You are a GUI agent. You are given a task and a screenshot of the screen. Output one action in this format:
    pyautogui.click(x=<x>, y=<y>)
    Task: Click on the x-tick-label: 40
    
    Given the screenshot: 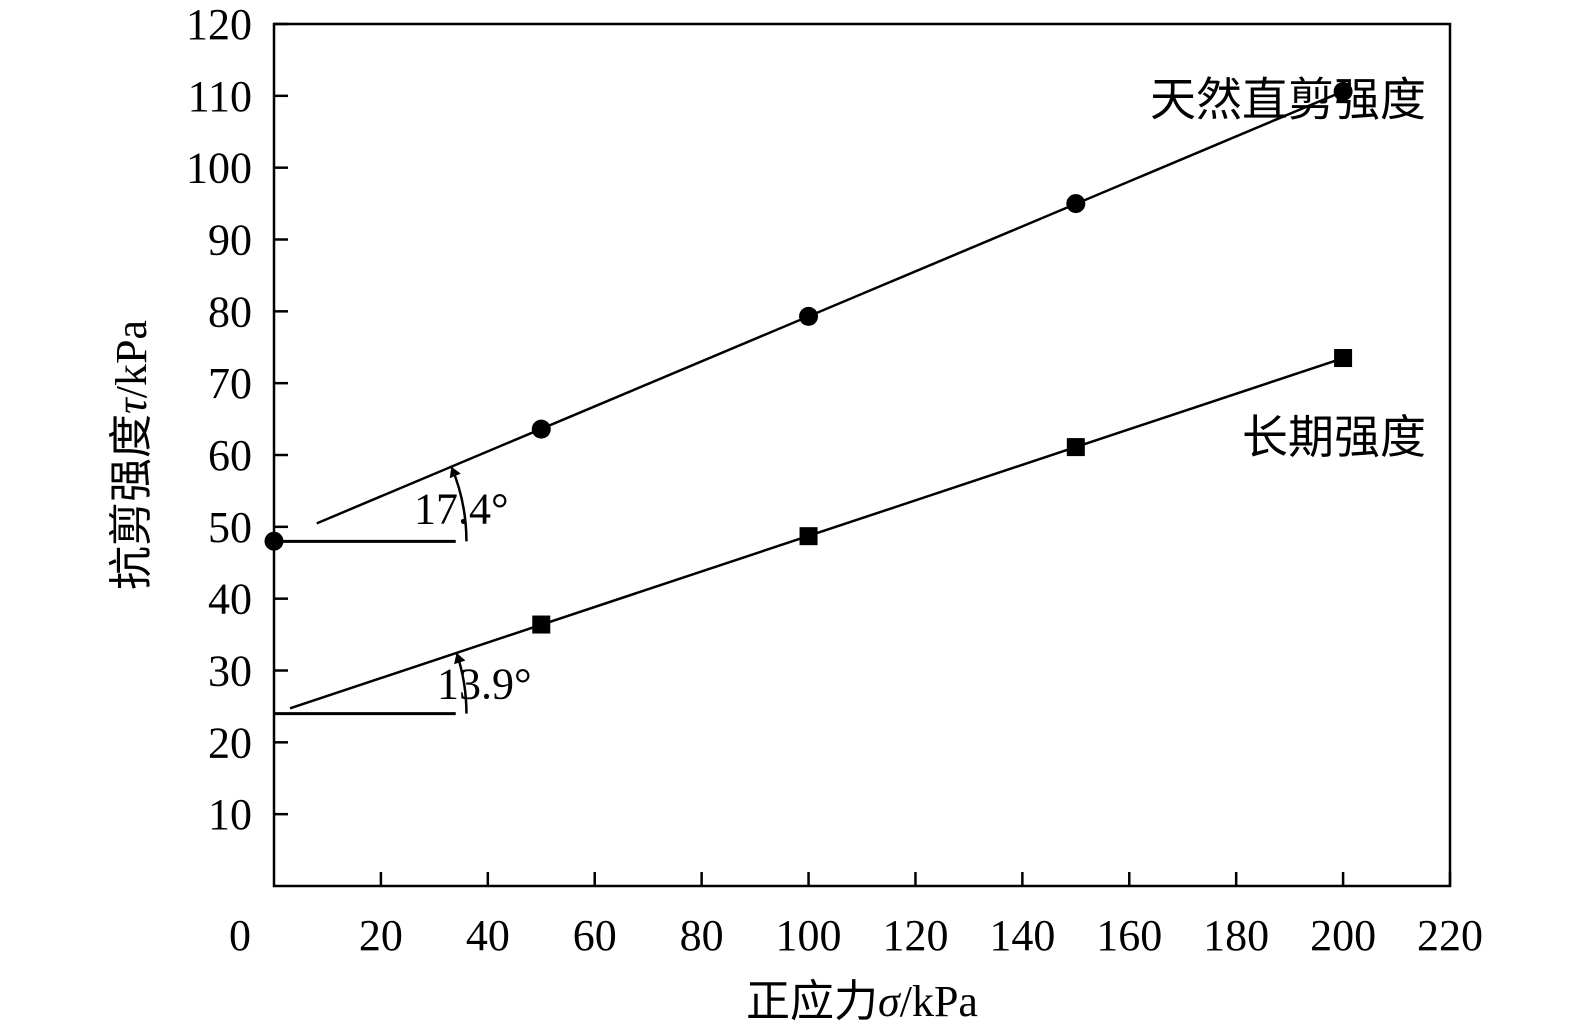 What is the action you would take?
    pyautogui.click(x=488, y=935)
    